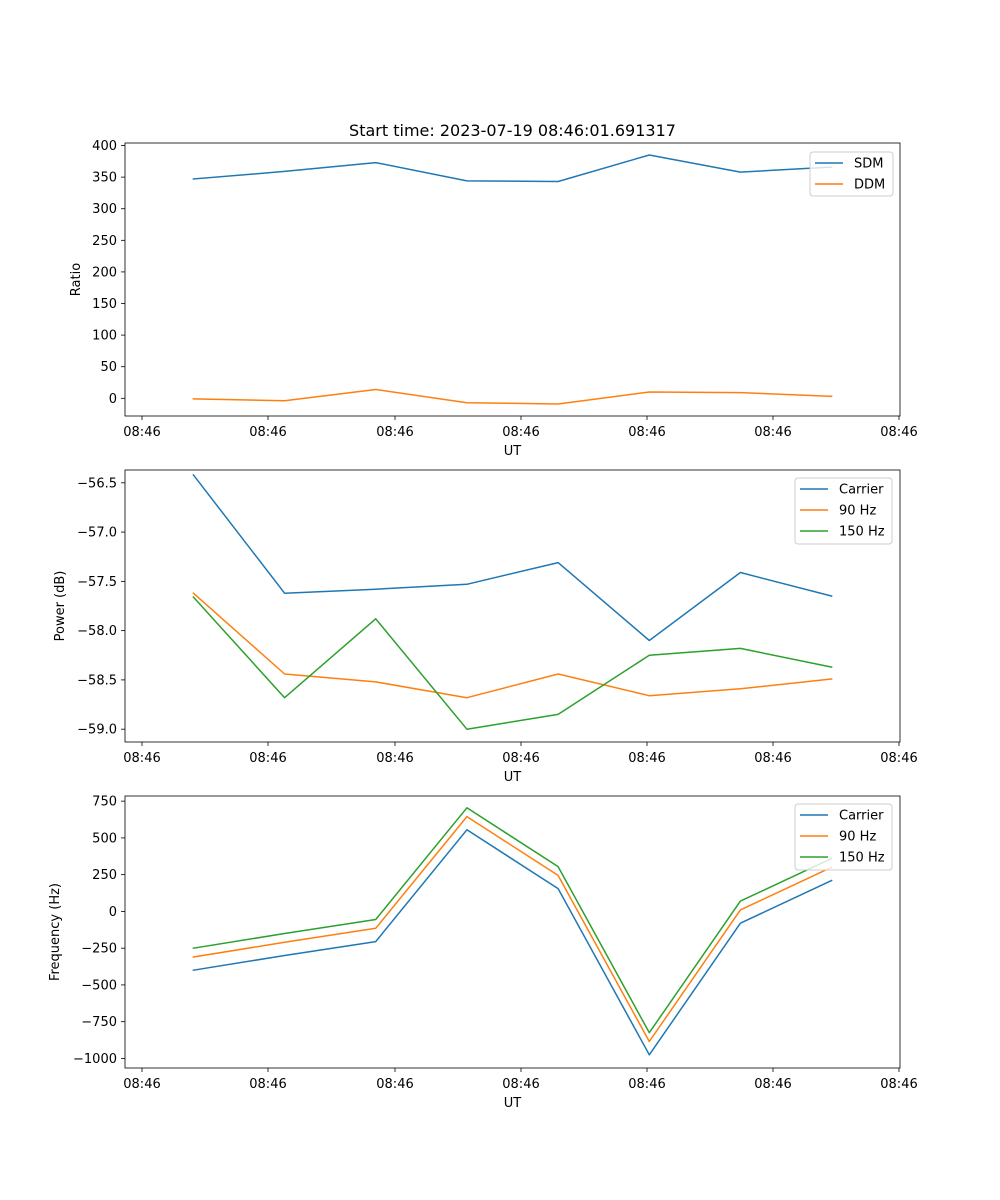 This screenshot has width=1000, height=1200. Describe the element at coordinates (869, 185) in the screenshot. I see `legend-label: DDM` at that location.